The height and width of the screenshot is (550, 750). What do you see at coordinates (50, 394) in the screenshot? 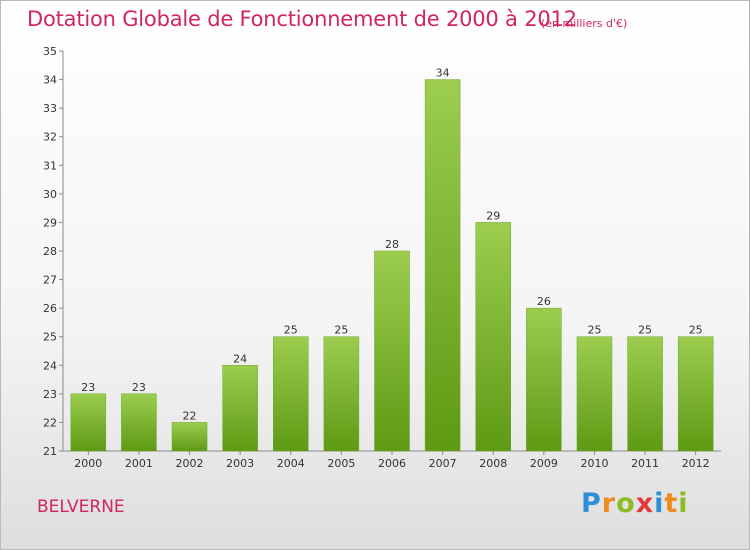
I see `y-tick-label: 23` at bounding box center [50, 394].